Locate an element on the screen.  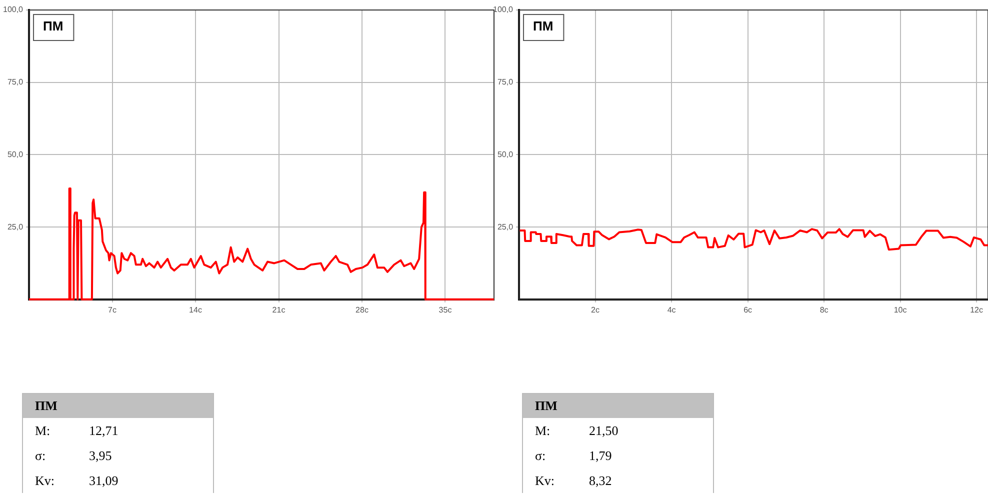
text: 21,50 is located at coordinates (603, 430).